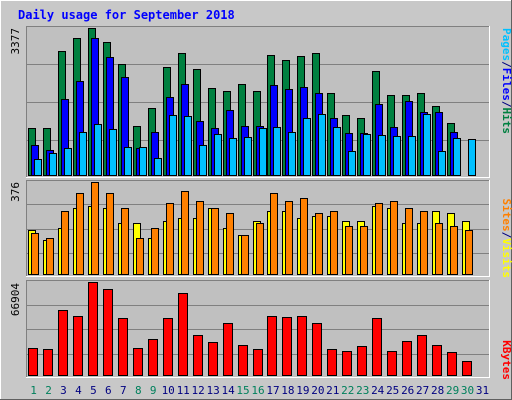  What do you see at coordinates (506, 104) in the screenshot?
I see `legend-sep-2: /` at bounding box center [506, 104].